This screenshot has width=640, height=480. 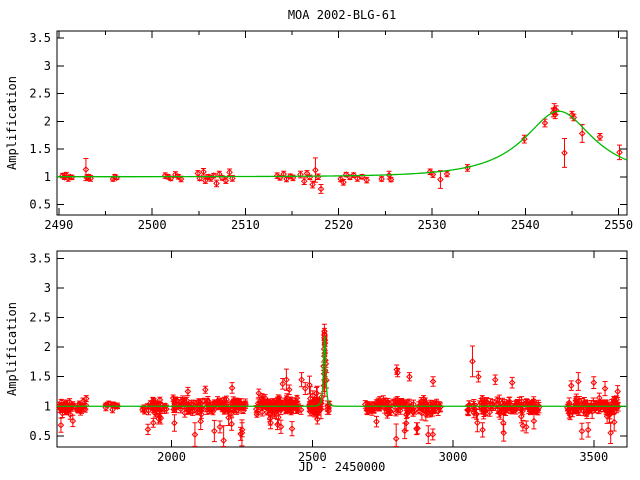 What do you see at coordinates (12, 123) in the screenshot?
I see `top-panel-y-axis-title: Amplification` at bounding box center [12, 123].